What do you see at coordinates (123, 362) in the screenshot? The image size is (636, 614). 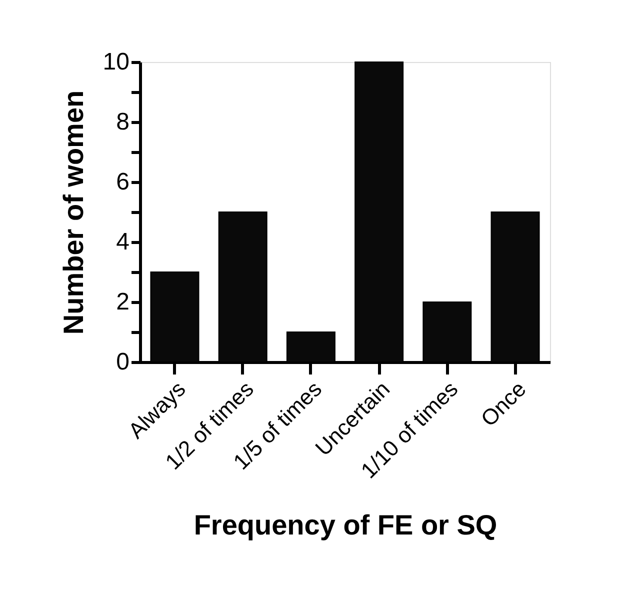 I see `y-tick-label: 0` at bounding box center [123, 362].